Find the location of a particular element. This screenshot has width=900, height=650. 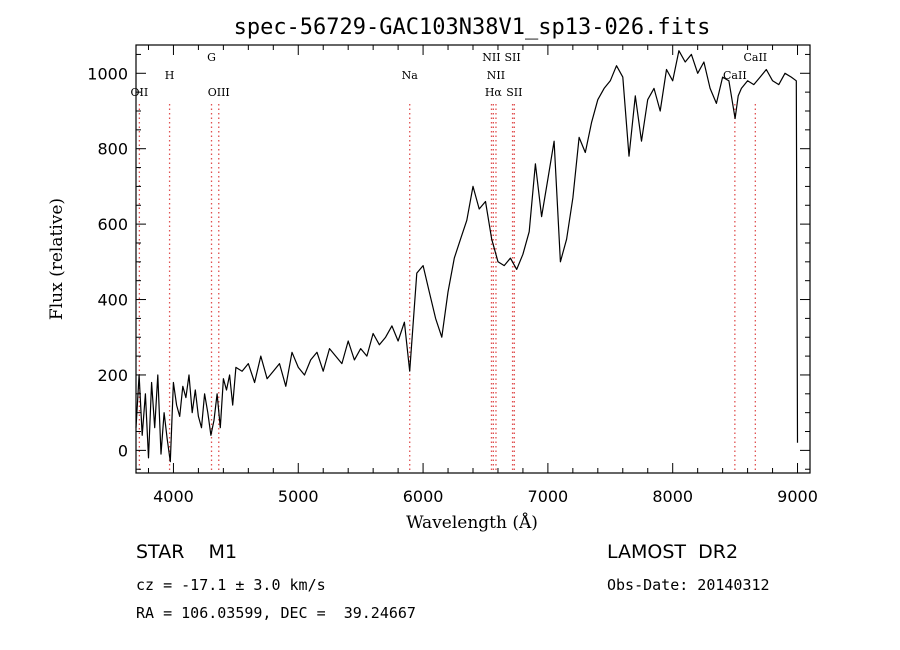

line-label-3: OIII is located at coordinates (219, 92).